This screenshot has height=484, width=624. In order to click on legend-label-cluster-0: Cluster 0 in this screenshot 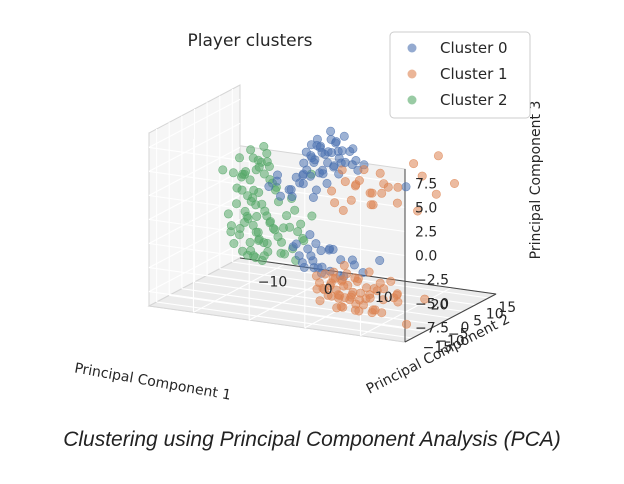, I will do `click(474, 48)`.